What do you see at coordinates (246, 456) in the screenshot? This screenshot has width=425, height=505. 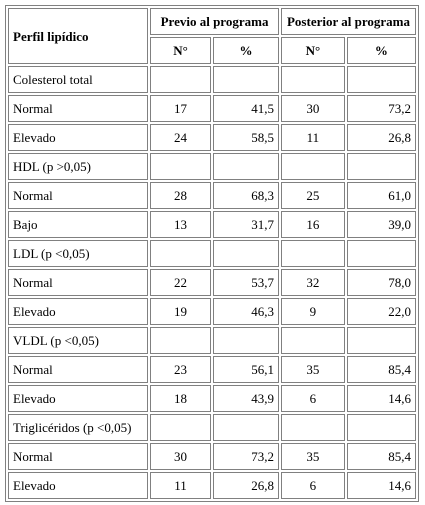 I see `pre-pct-cell: 73,2` at bounding box center [246, 456].